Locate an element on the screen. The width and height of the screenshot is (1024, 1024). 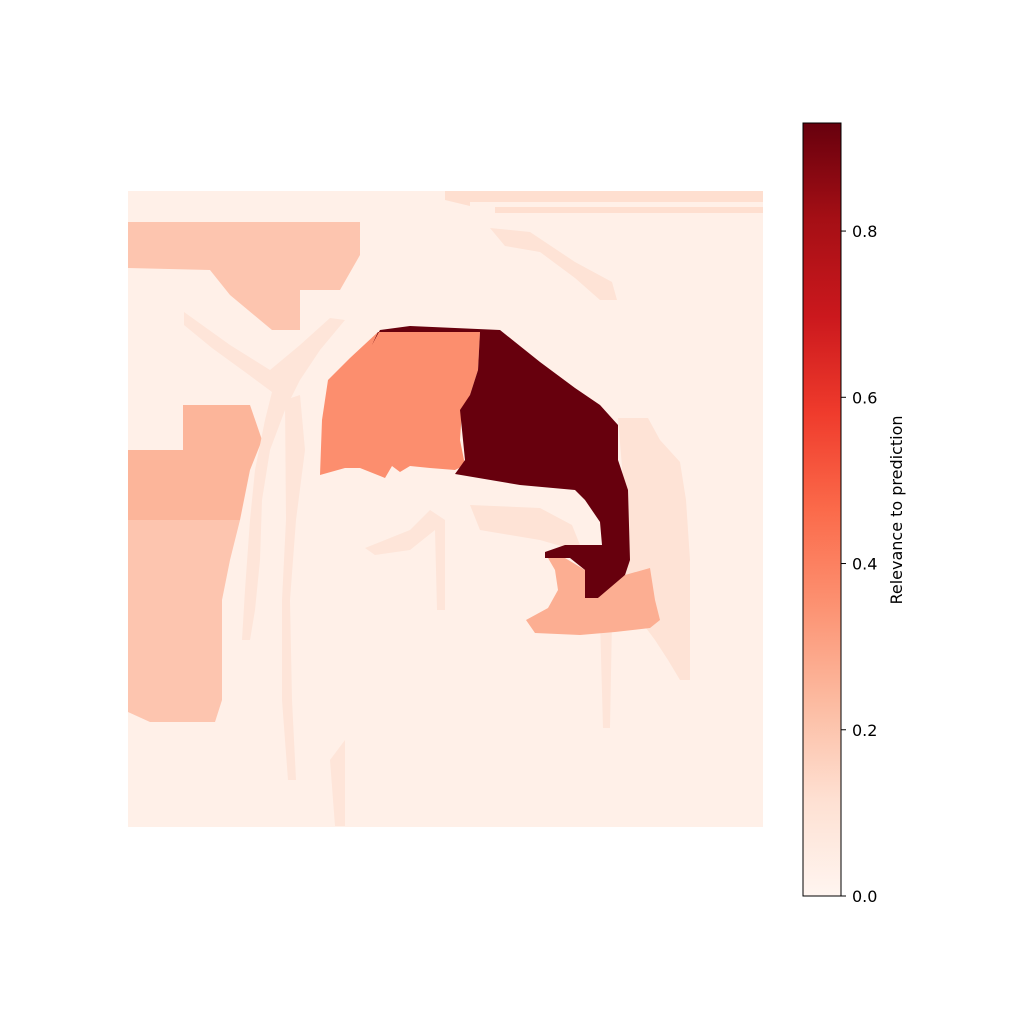
colorbar-tick-label: 0.8 is located at coordinates (864, 231).